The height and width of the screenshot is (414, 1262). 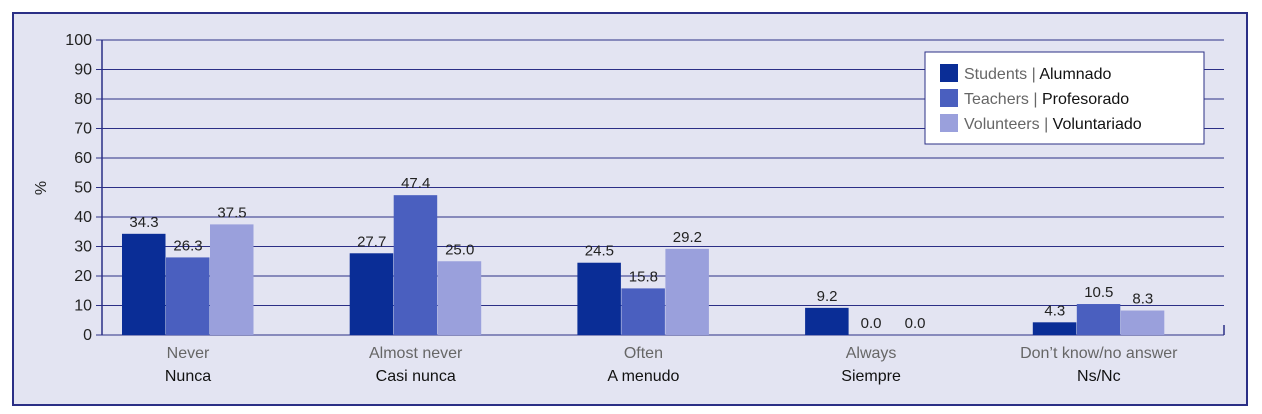 I want to click on x-tick-label-en: Never, so click(x=188, y=353).